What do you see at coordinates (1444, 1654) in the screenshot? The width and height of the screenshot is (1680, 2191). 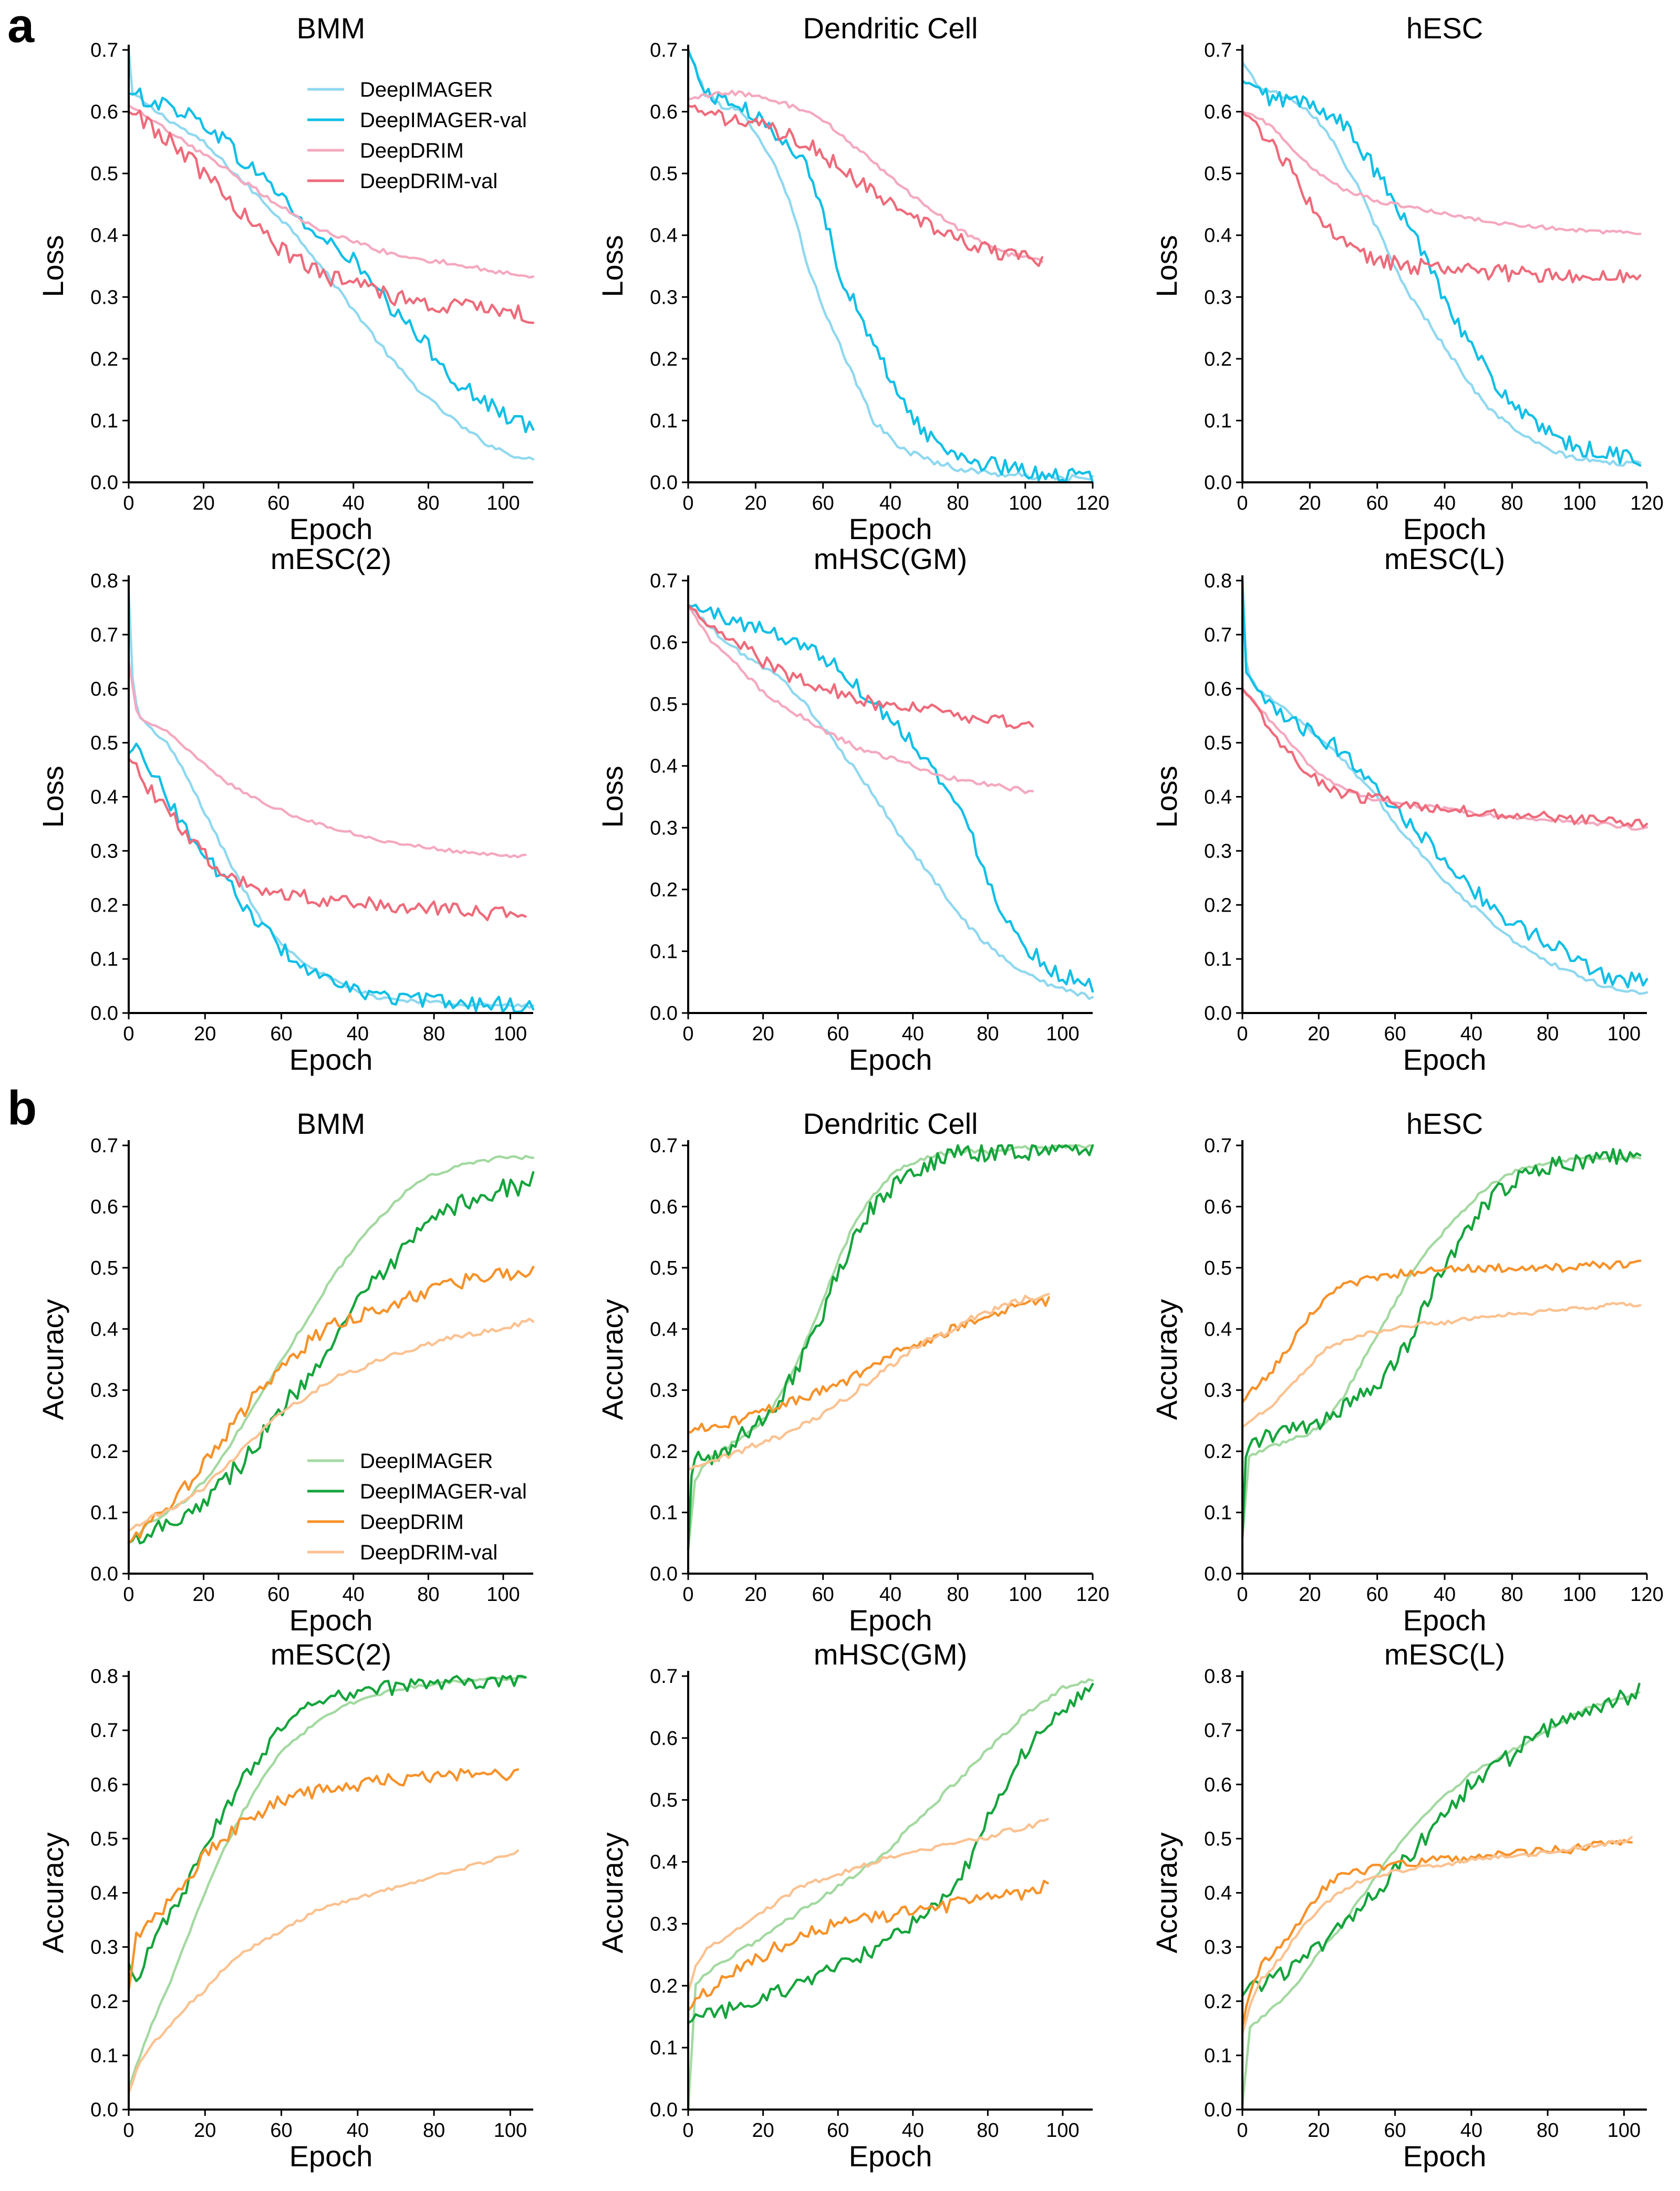 I see `chart-title: mESC(L)` at bounding box center [1444, 1654].